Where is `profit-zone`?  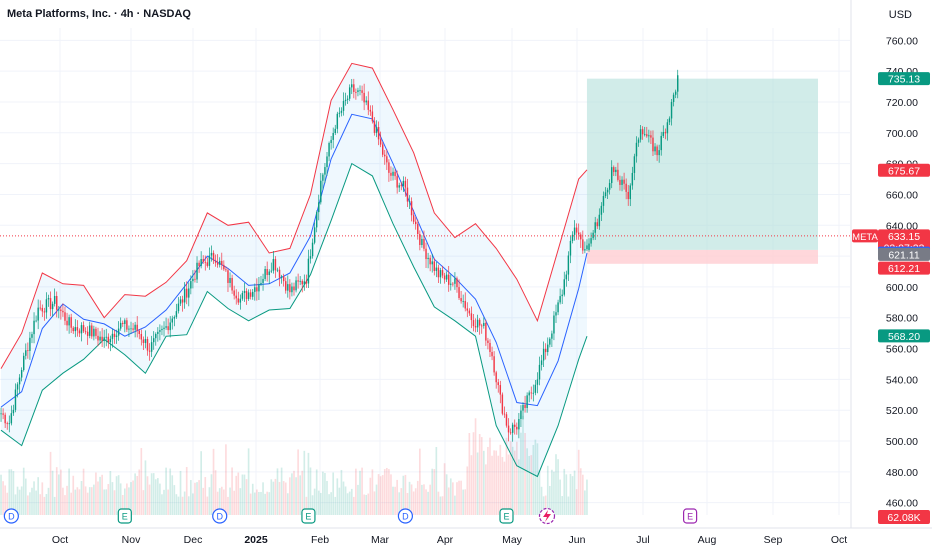 profit-zone is located at coordinates (702, 164).